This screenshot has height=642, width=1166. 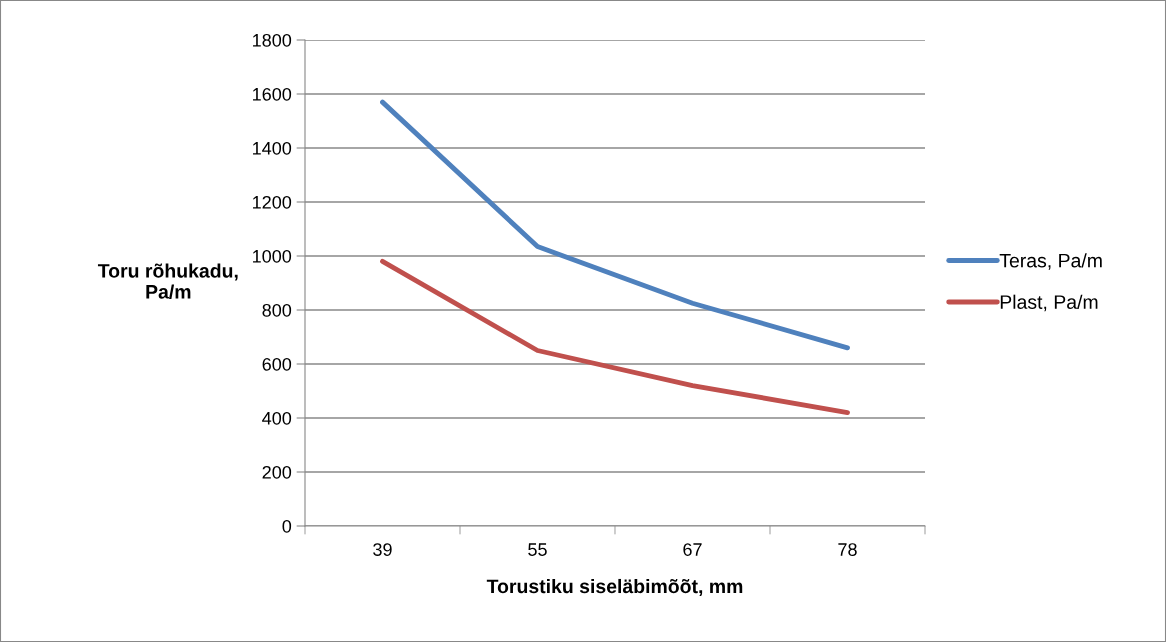 I want to click on y-axis-title: Toru rõhukadu, Pa/m, so click(x=167, y=281).